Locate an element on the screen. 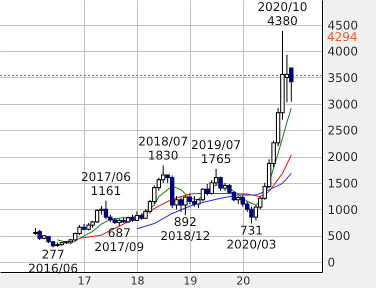  y-tick-label: 4500 is located at coordinates (343, 25).